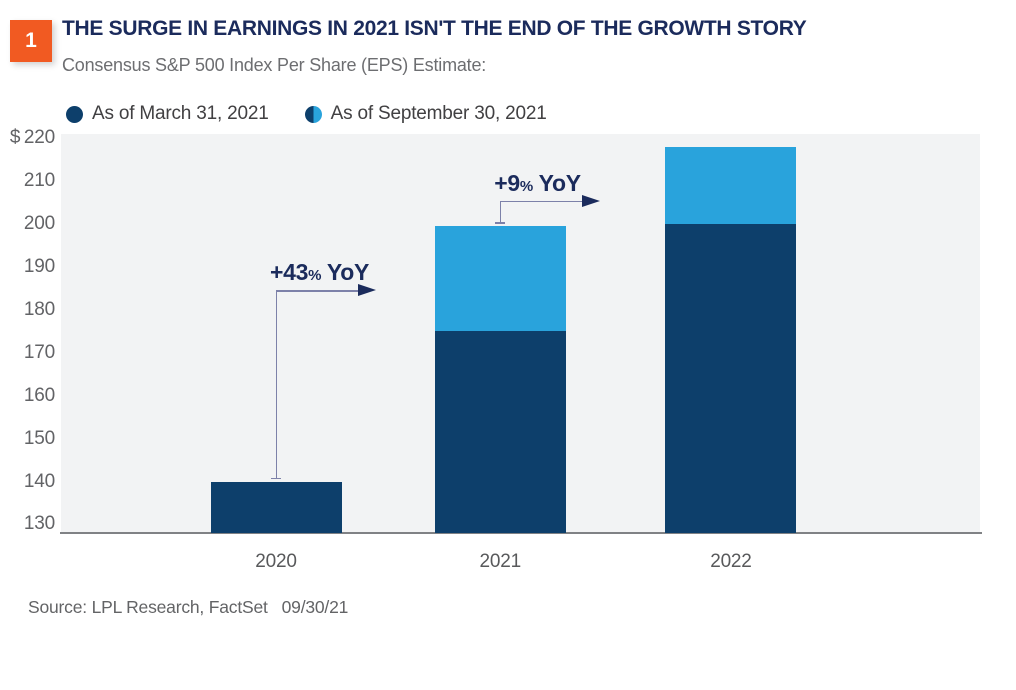  What do you see at coordinates (500, 432) in the screenshot?
I see `bar-2021-march-segment` at bounding box center [500, 432].